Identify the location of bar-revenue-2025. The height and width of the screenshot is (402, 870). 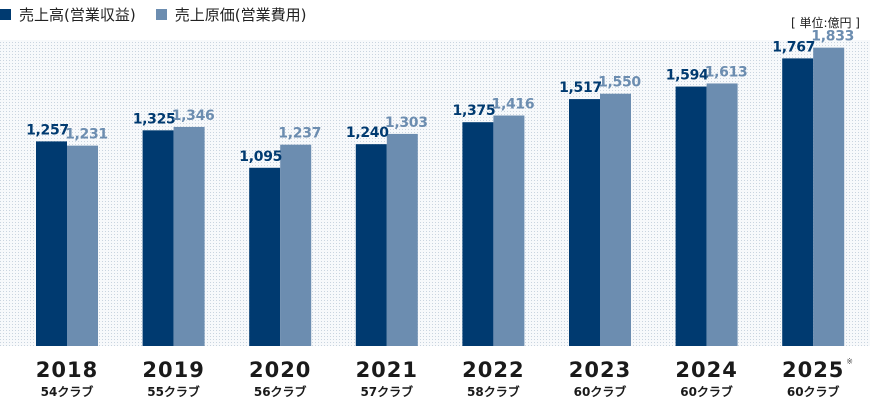
(798, 202).